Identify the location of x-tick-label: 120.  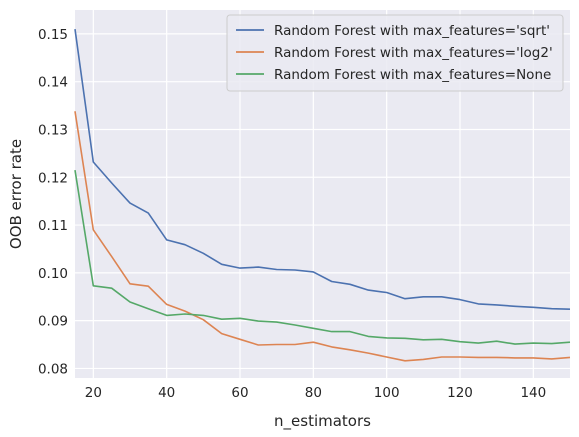
(460, 393).